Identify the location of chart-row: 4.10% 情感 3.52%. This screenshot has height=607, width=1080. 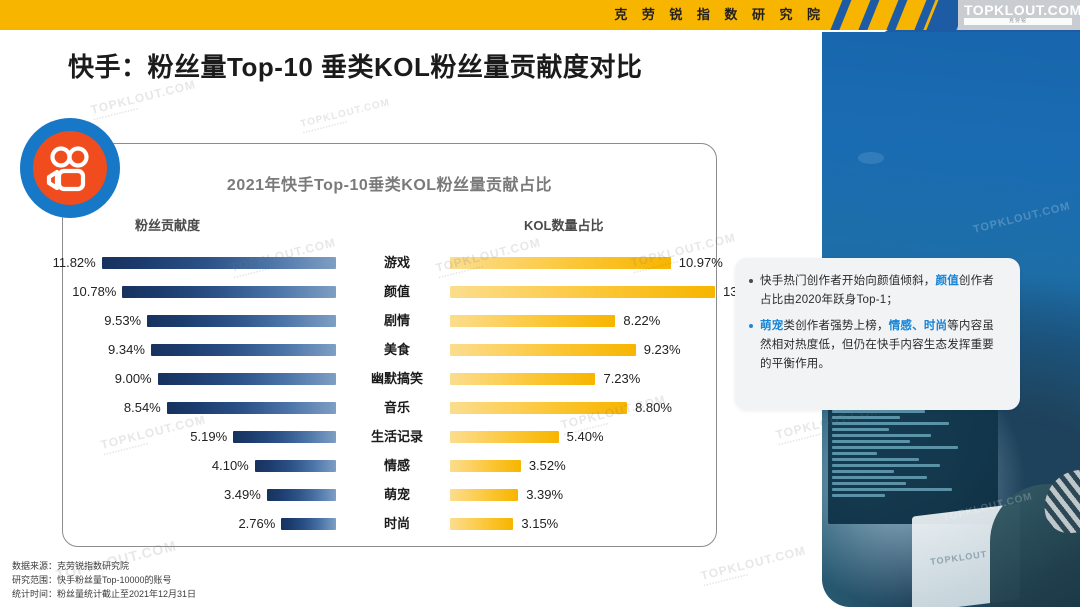
(540, 465).